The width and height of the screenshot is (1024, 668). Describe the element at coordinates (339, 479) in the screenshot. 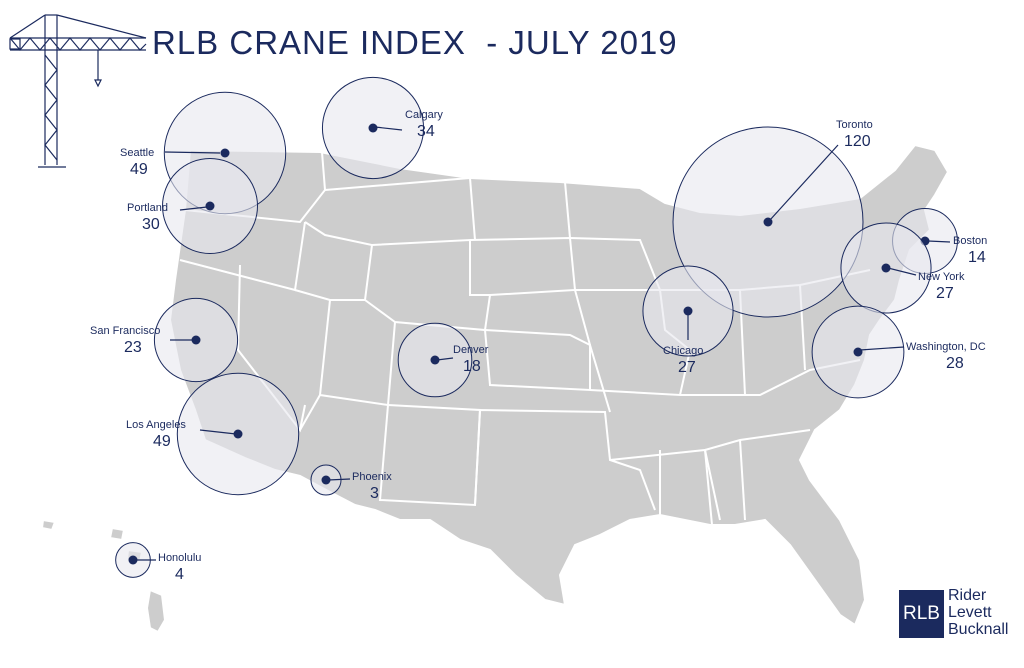

I see `city-leader-phoenix` at that location.